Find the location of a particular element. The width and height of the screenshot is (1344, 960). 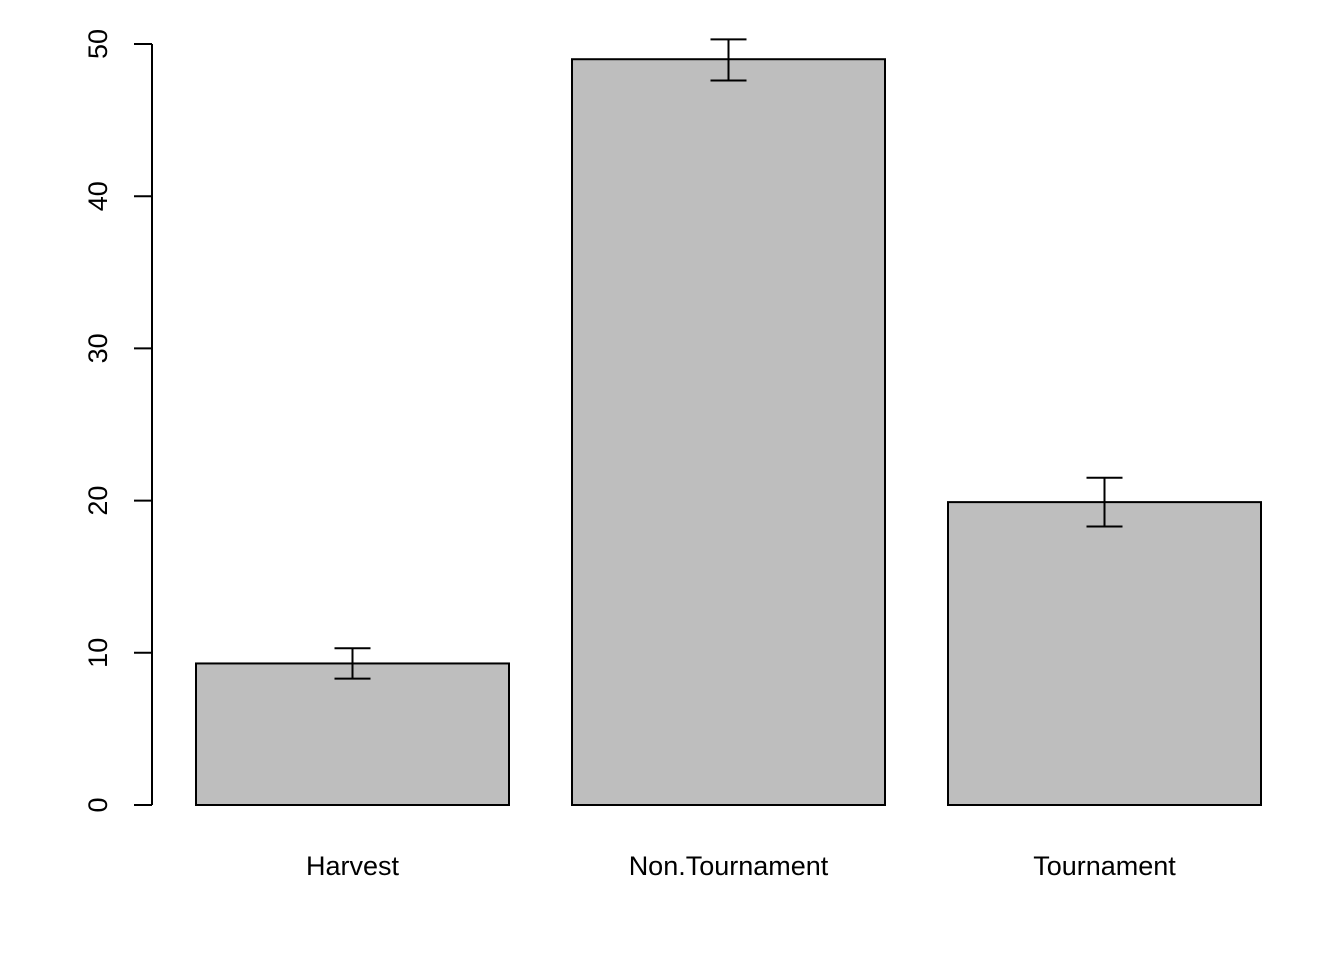

y-tick-label: 20 is located at coordinates (98, 501).